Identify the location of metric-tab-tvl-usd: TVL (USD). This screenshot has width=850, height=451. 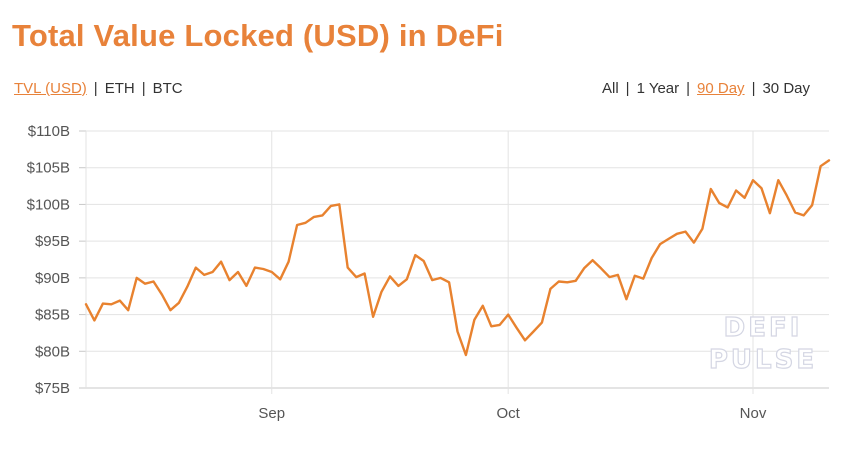
(50, 88).